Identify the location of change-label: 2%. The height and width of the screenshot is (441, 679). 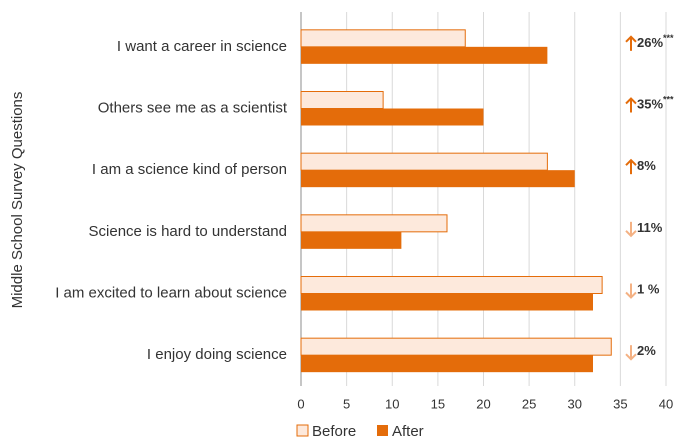
(646, 351).